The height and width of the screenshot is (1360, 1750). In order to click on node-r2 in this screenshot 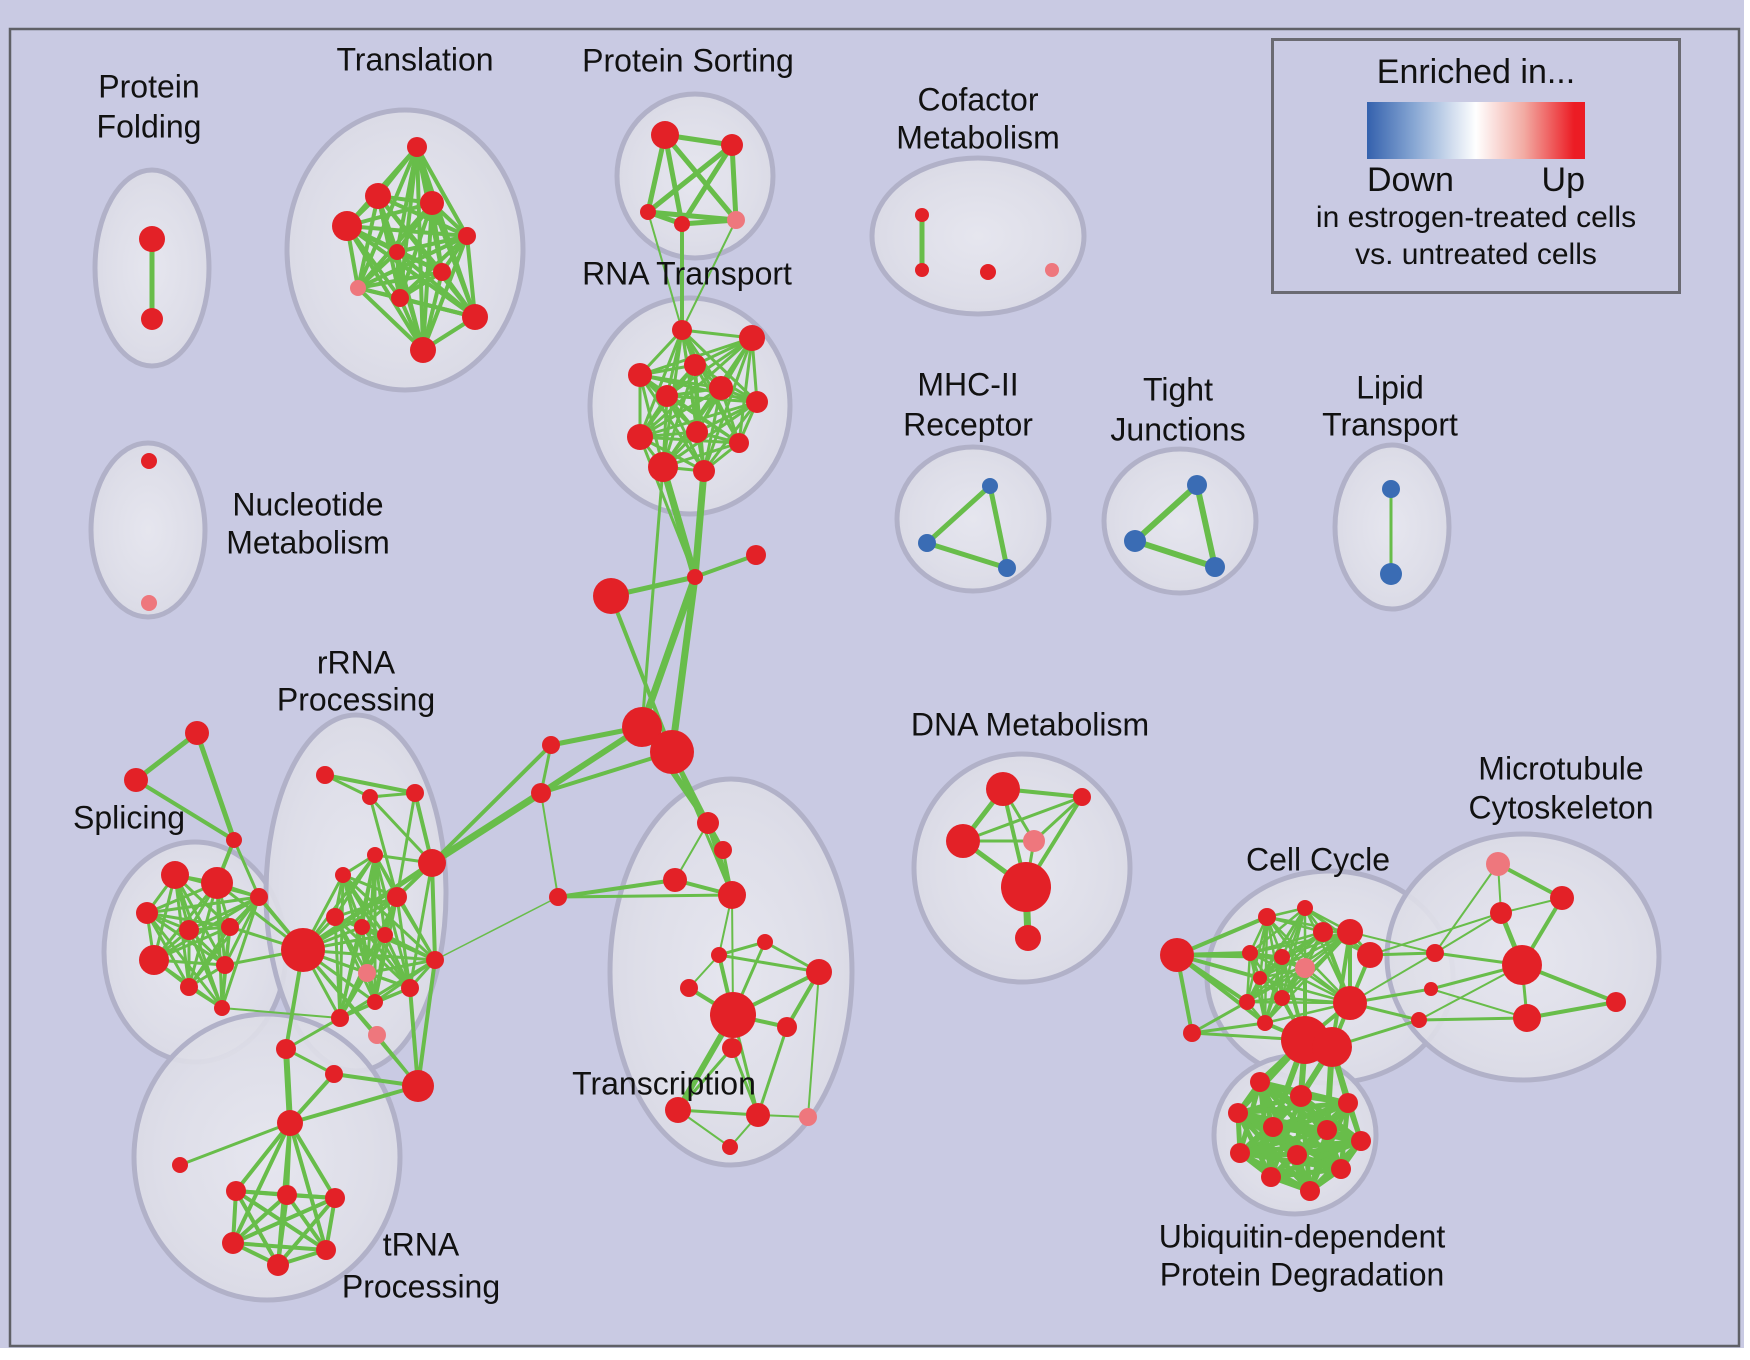, I will do `click(695, 365)`.